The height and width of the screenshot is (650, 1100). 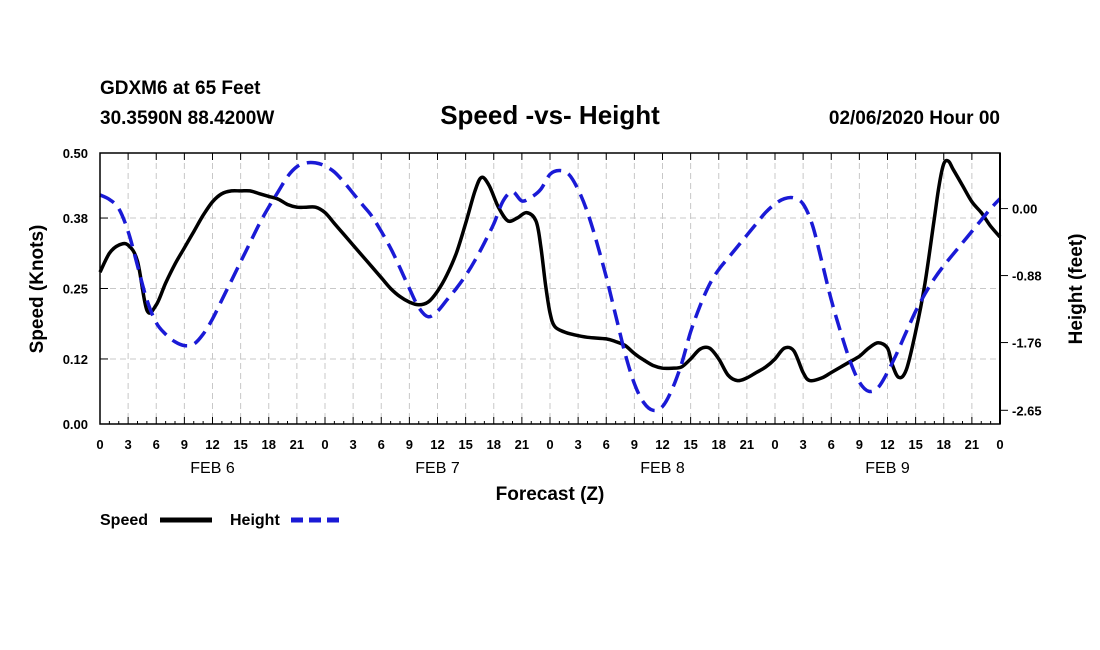 I want to click on legend: Speed Height, so click(x=221, y=520).